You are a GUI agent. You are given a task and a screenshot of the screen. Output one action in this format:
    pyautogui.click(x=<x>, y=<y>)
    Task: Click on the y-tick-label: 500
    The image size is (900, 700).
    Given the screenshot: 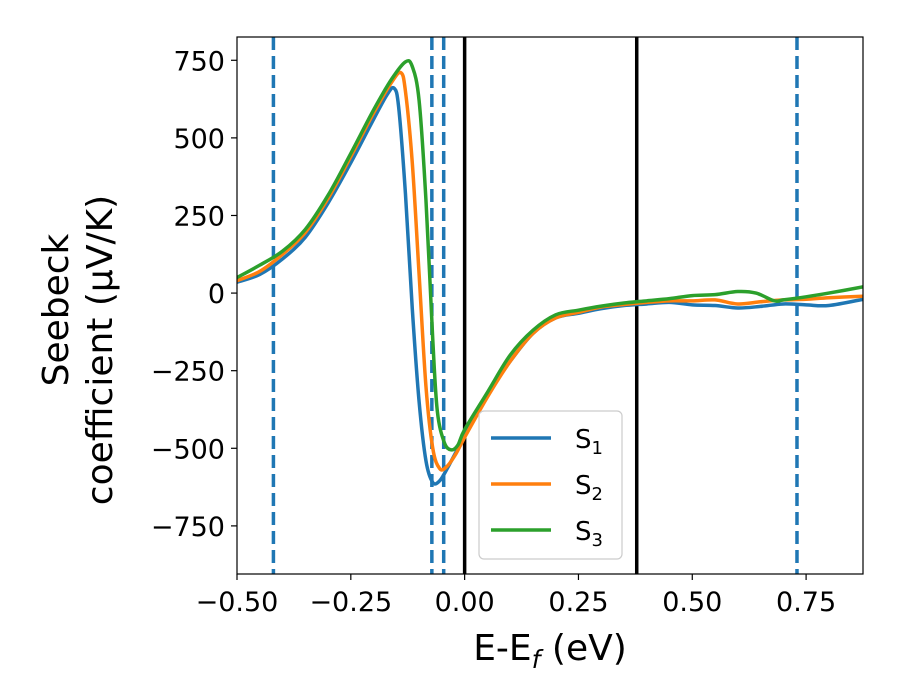 What is the action you would take?
    pyautogui.click(x=199, y=139)
    